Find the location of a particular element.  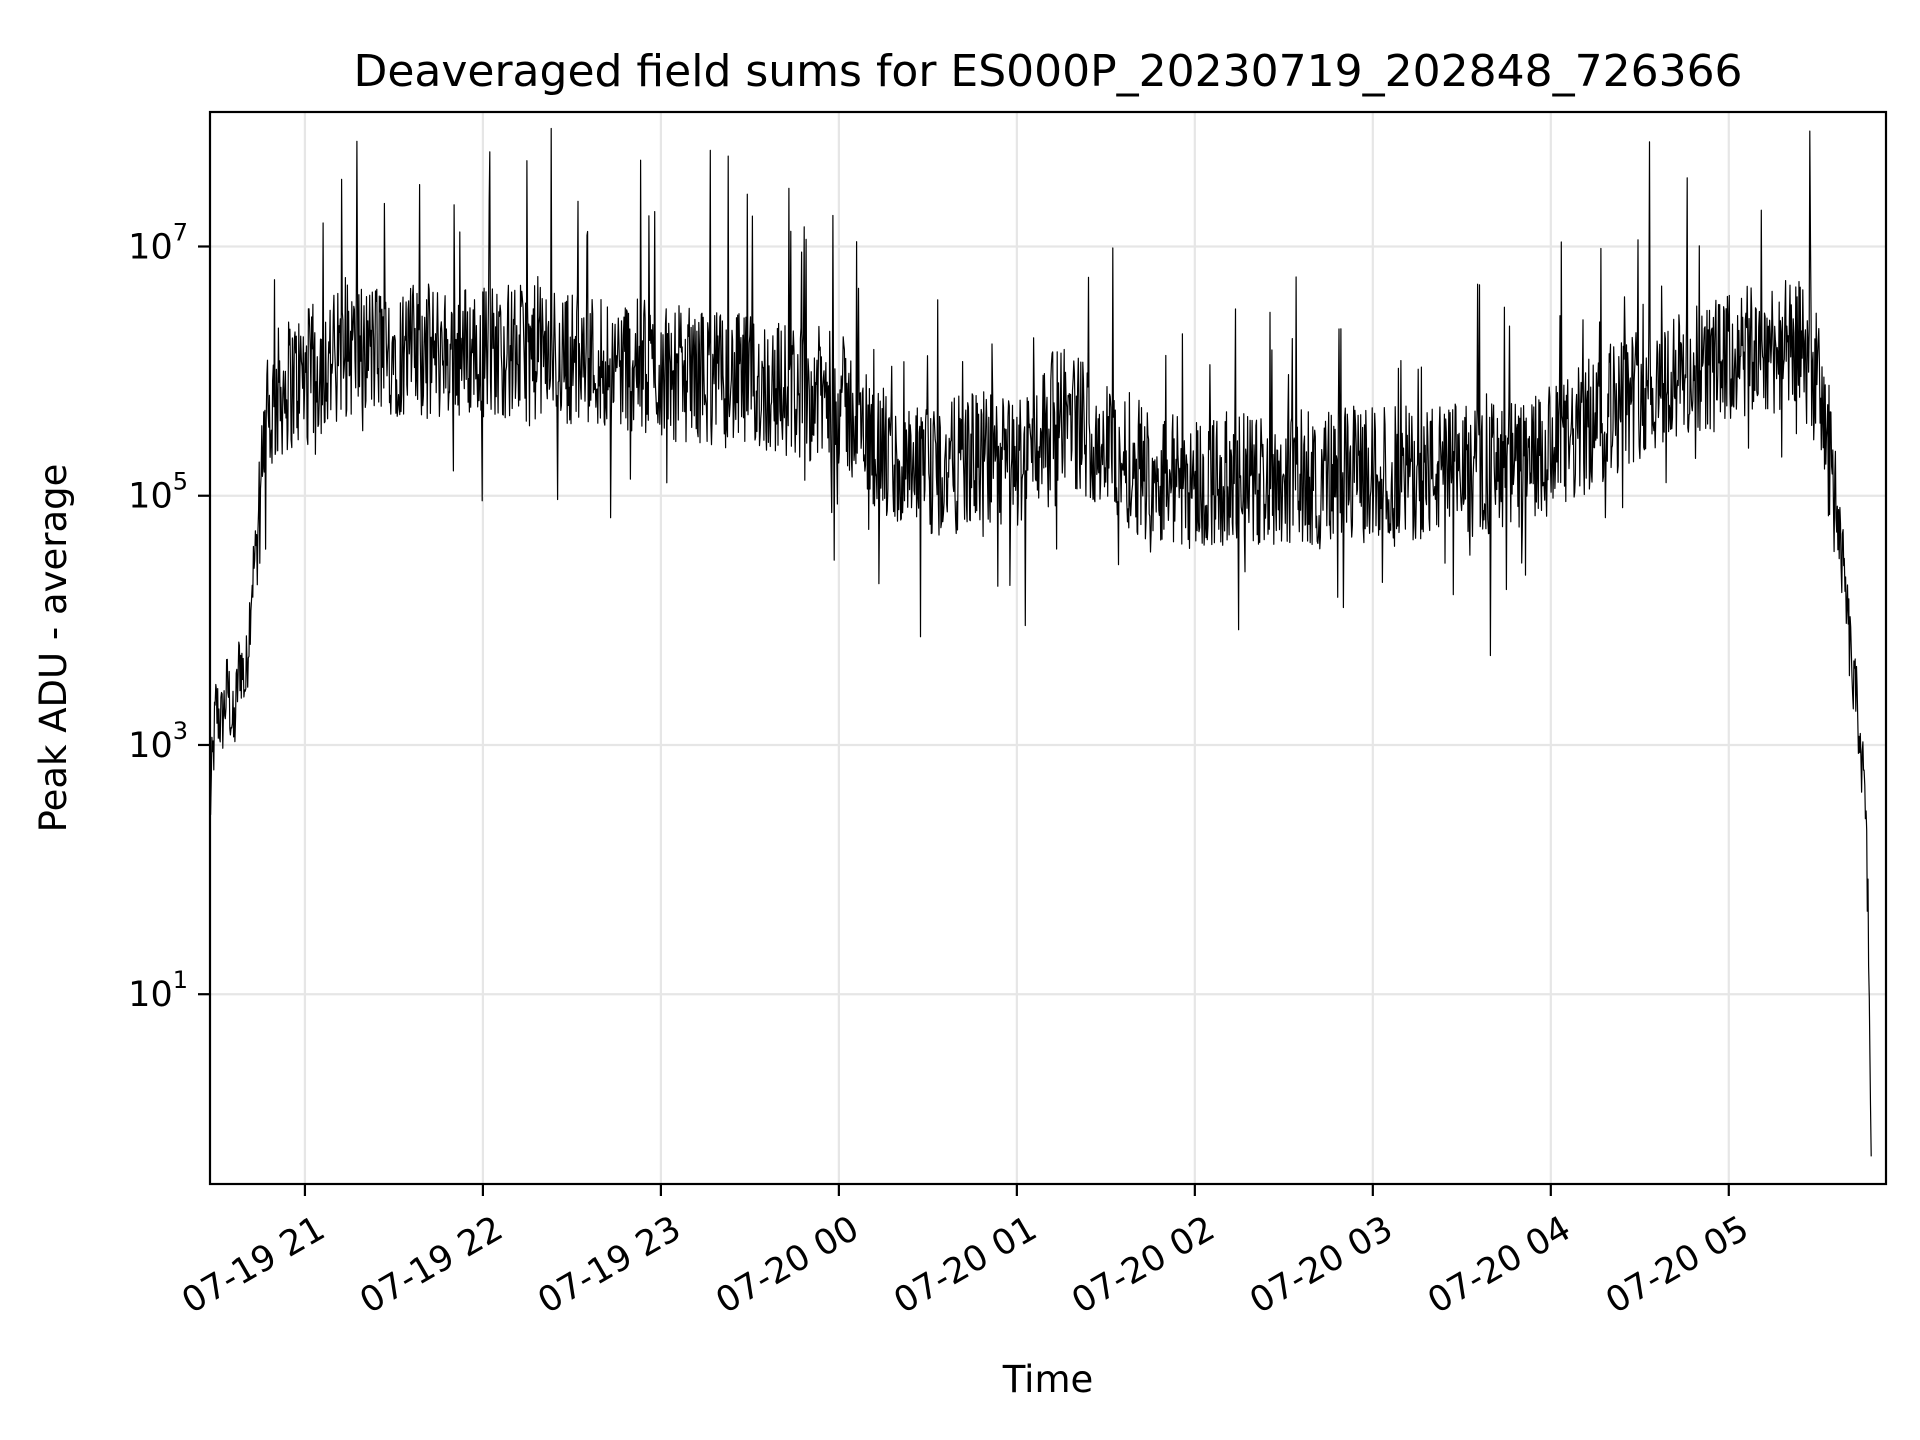

y-tick-label: 10³ is located at coordinates (158, 741).